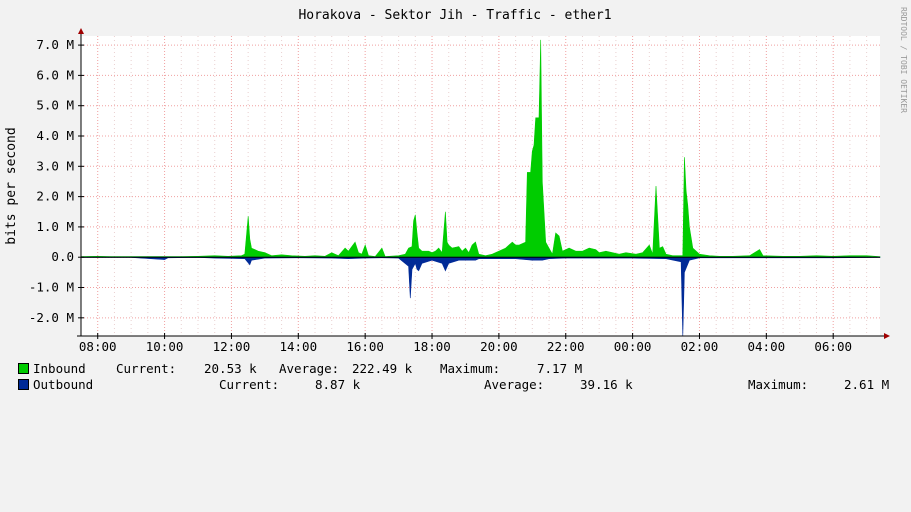  What do you see at coordinates (81, 31) in the screenshot?
I see `y-axis-arrow` at bounding box center [81, 31].